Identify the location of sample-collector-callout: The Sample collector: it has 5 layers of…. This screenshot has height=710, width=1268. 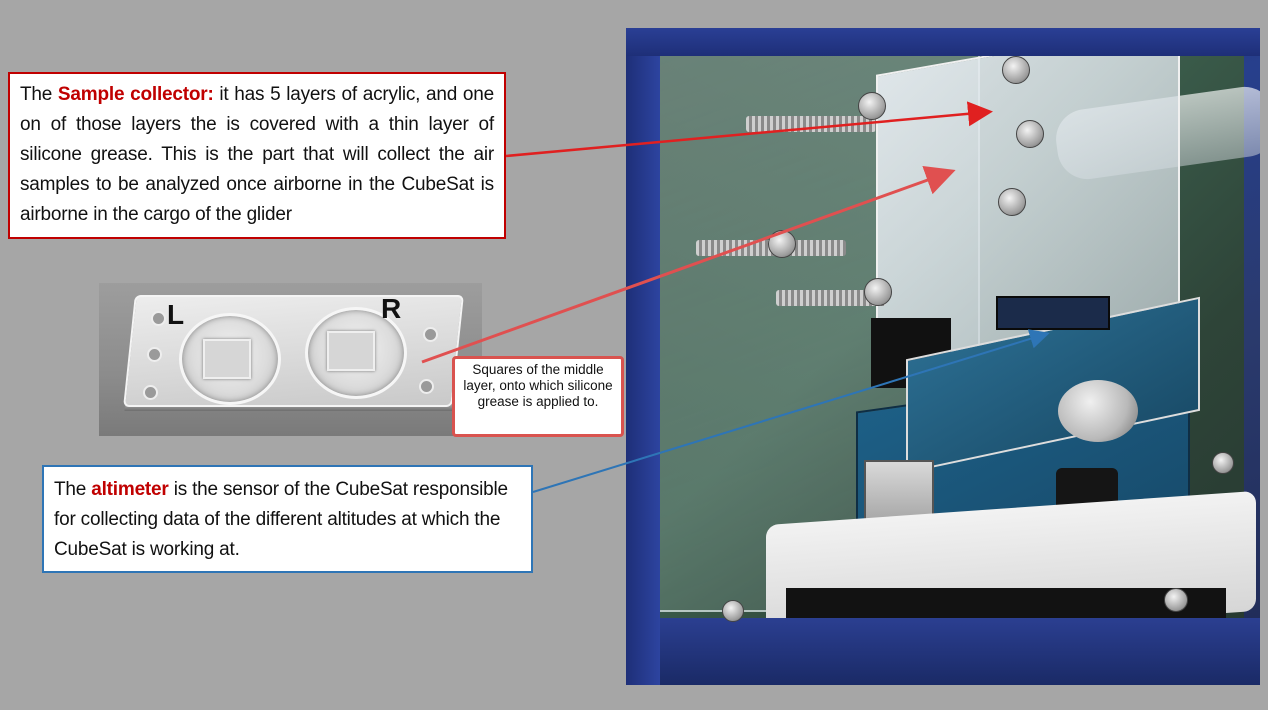
(257, 155).